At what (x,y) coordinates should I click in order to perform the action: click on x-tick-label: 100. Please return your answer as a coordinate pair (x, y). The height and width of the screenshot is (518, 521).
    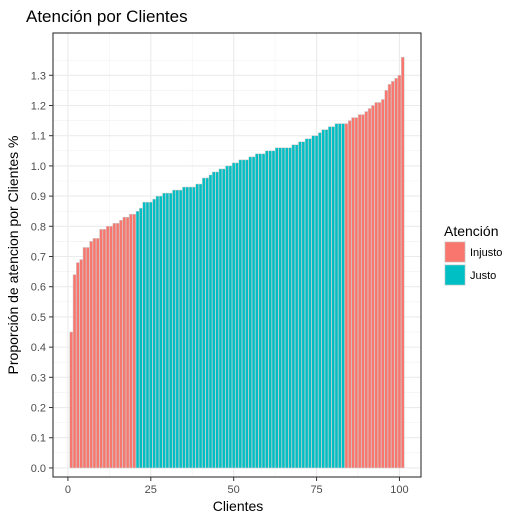
    Looking at the image, I should click on (399, 490).